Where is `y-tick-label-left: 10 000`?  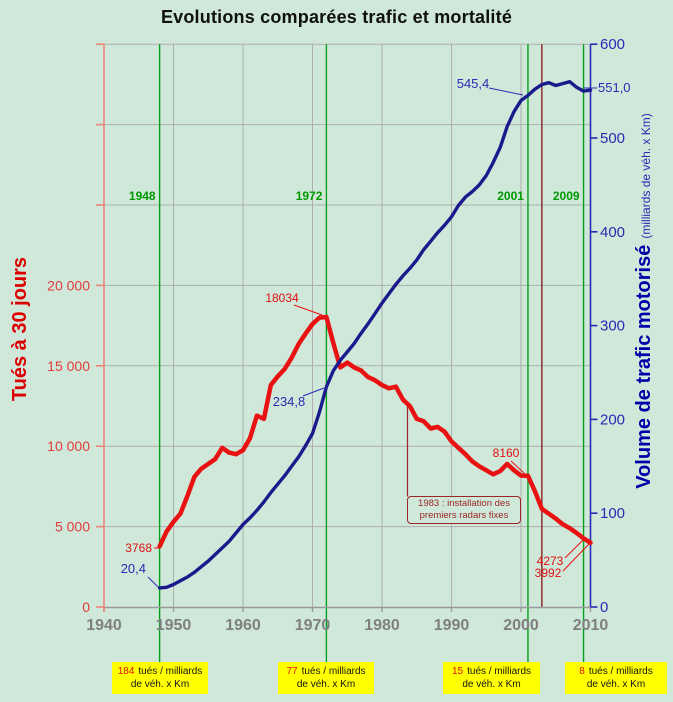 y-tick-label-left: 10 000 is located at coordinates (68, 446).